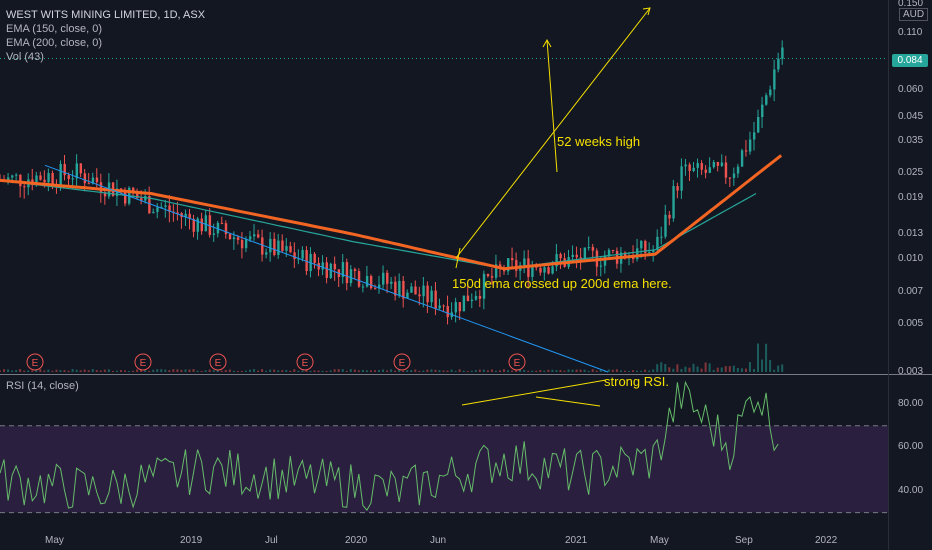 The height and width of the screenshot is (550, 932). Describe the element at coordinates (42, 386) in the screenshot. I see `rsi-legend: RSI (14, close)` at that location.